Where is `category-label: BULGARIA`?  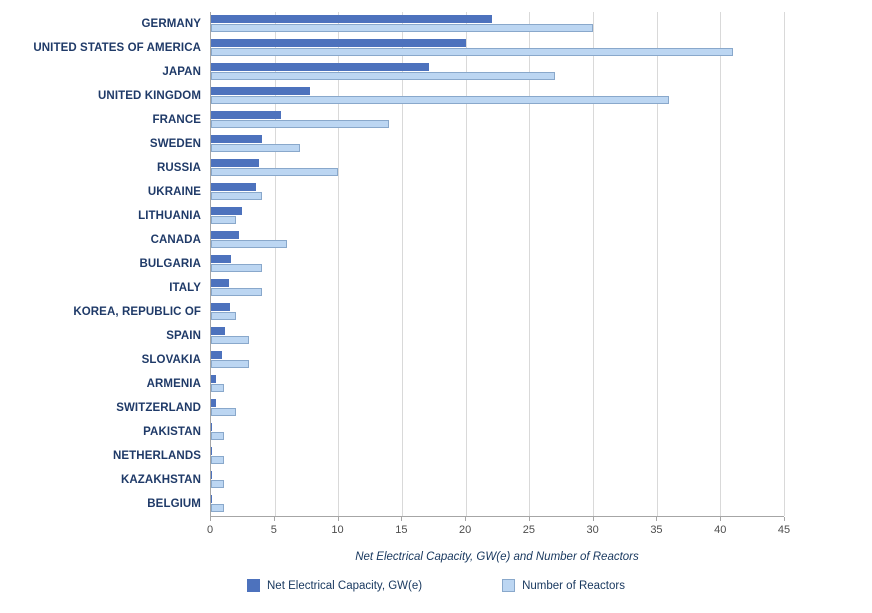
category-label: BULGARIA is located at coordinates (170, 264).